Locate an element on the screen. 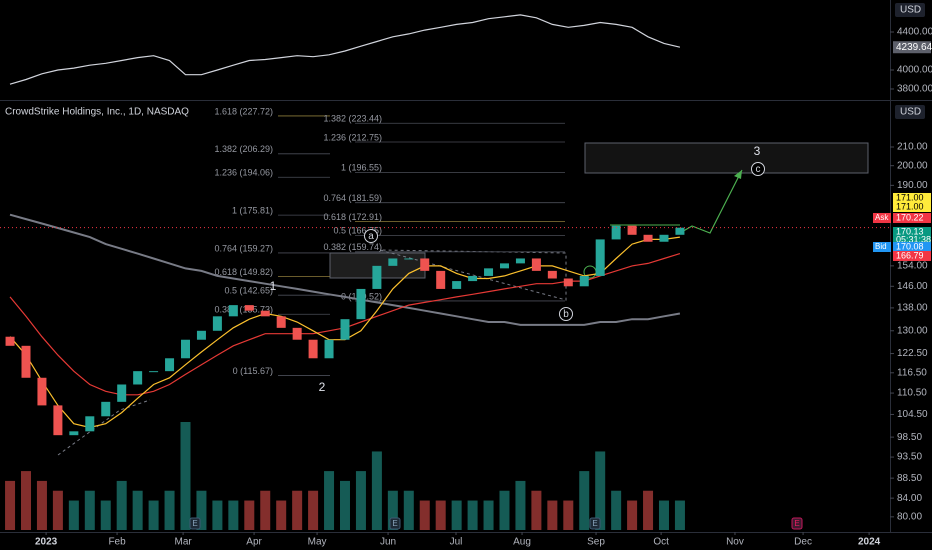  y-tick-label: 93.50 is located at coordinates (909, 457).